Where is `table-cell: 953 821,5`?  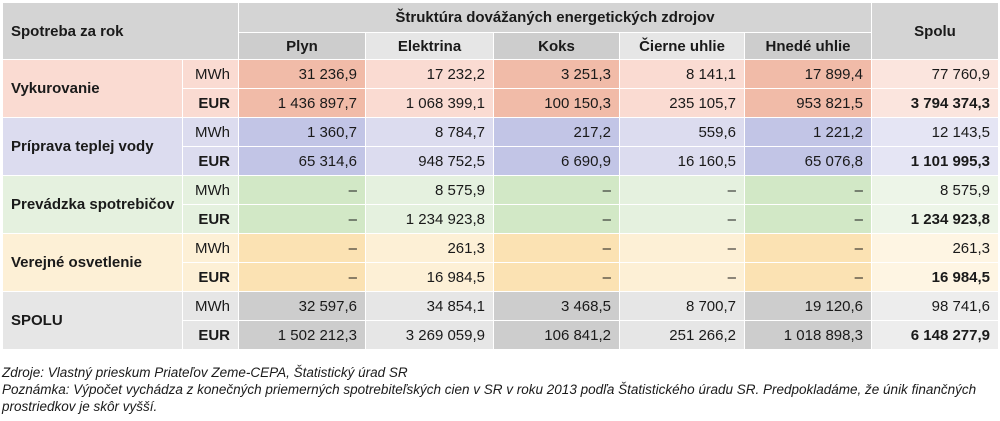 table-cell: 953 821,5 is located at coordinates (808, 103).